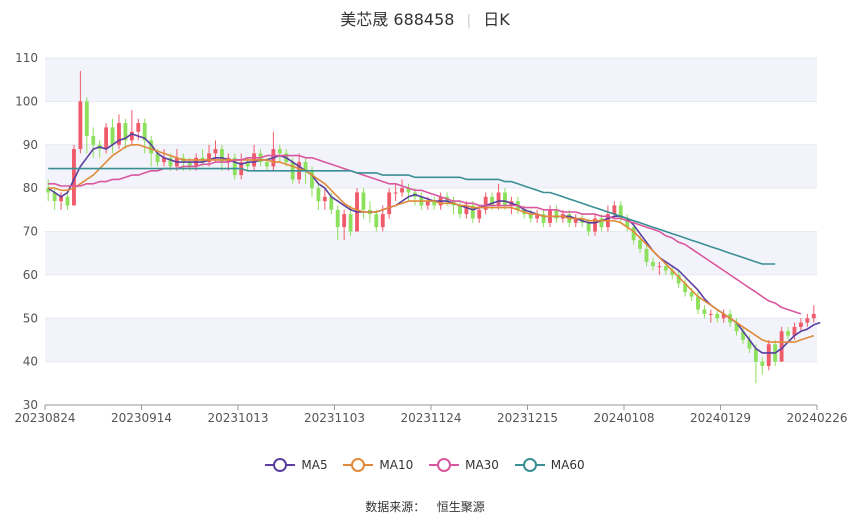 This screenshot has width=850, height=517. I want to click on chart-title: 美芯晟 688458 | 日K, so click(425, 18).